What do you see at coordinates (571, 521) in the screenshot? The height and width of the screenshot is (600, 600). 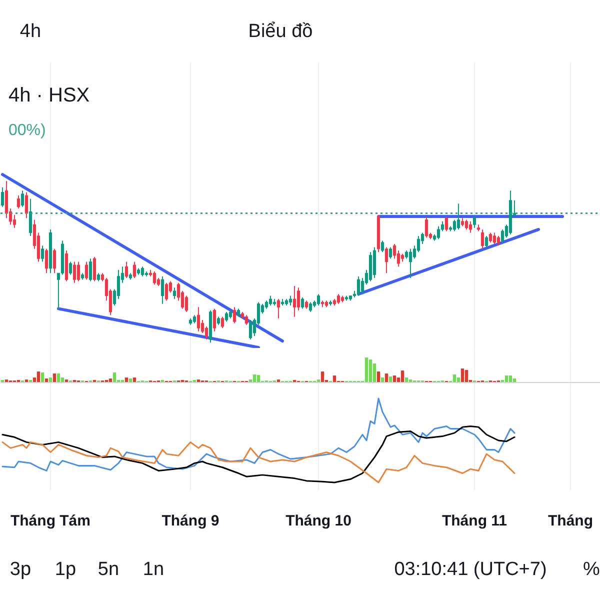 I see `x-tick-label: Tháng` at bounding box center [571, 521].